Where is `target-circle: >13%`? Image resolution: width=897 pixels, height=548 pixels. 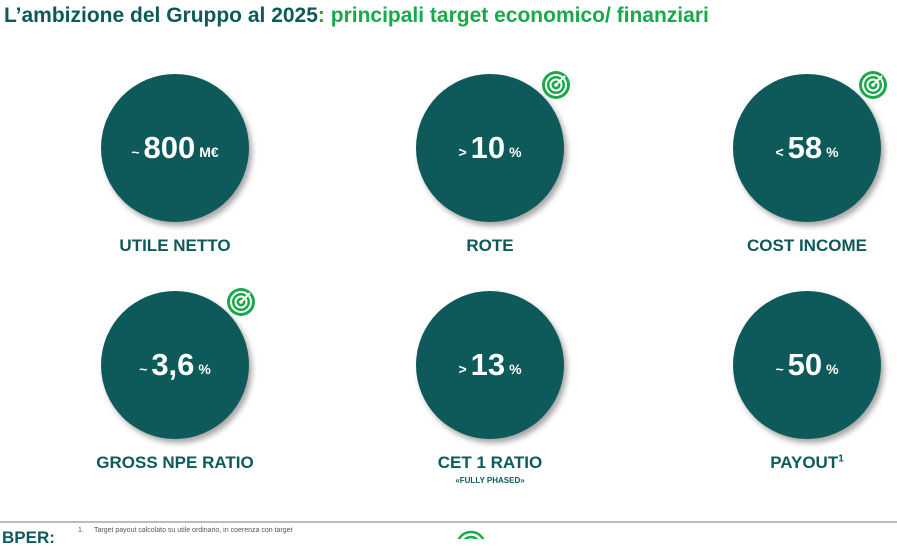
target-circle: >13% is located at coordinates (490, 365).